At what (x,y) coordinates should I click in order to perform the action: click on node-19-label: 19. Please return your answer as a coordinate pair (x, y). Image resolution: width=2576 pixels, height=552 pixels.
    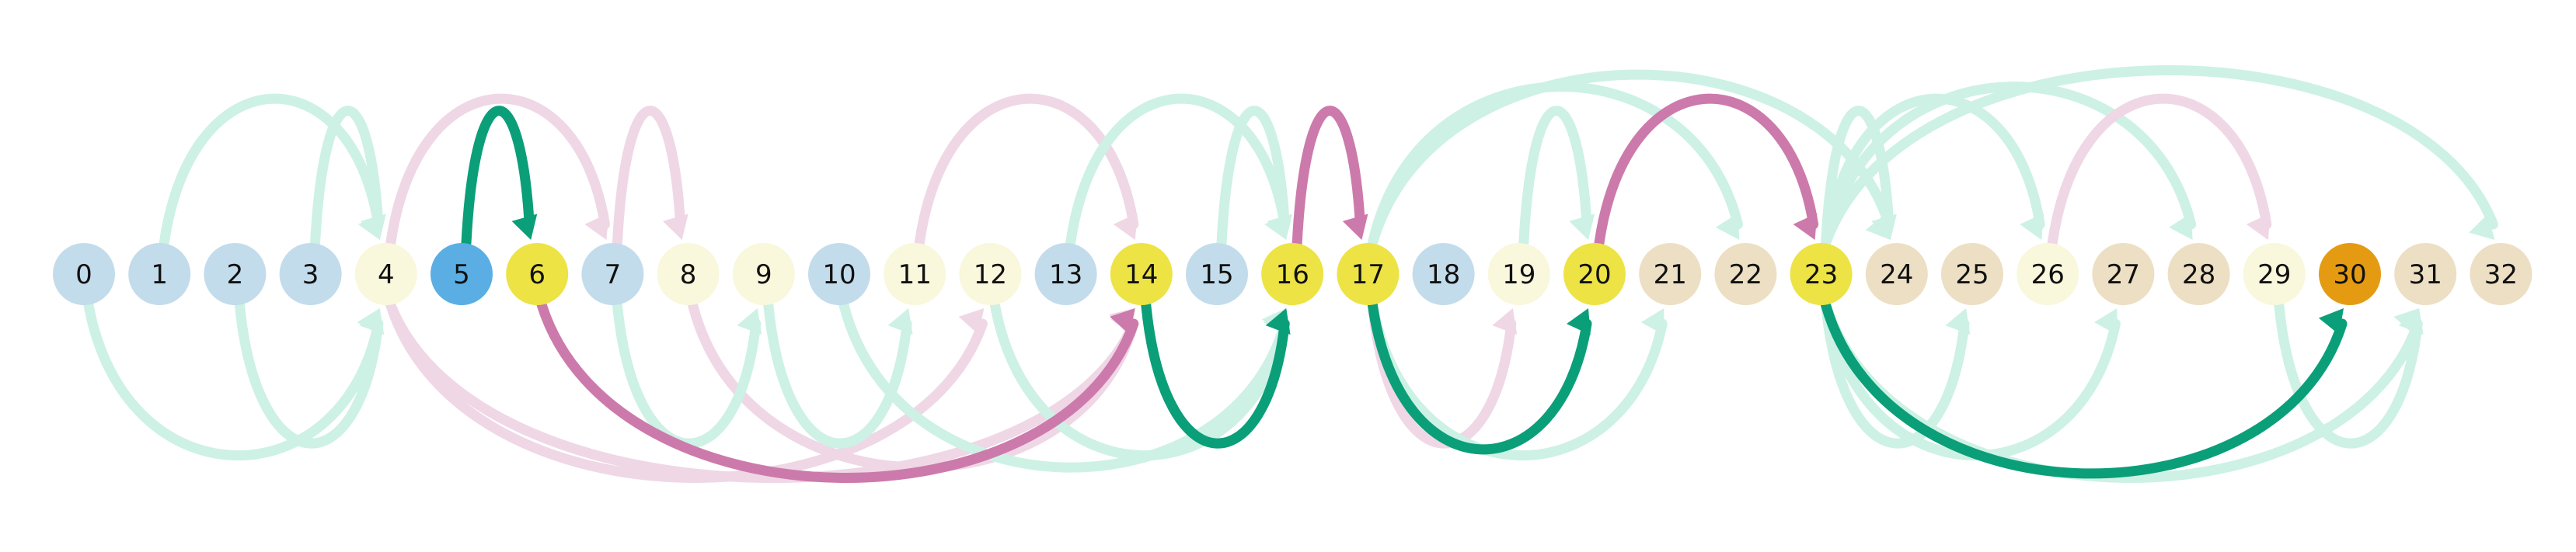
    Looking at the image, I should click on (1518, 274).